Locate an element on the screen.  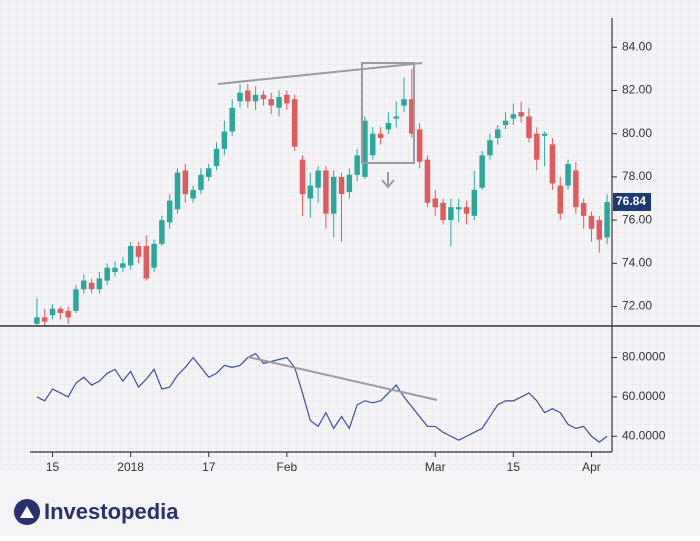
y-tick-label: 40.0000 is located at coordinates (644, 435).